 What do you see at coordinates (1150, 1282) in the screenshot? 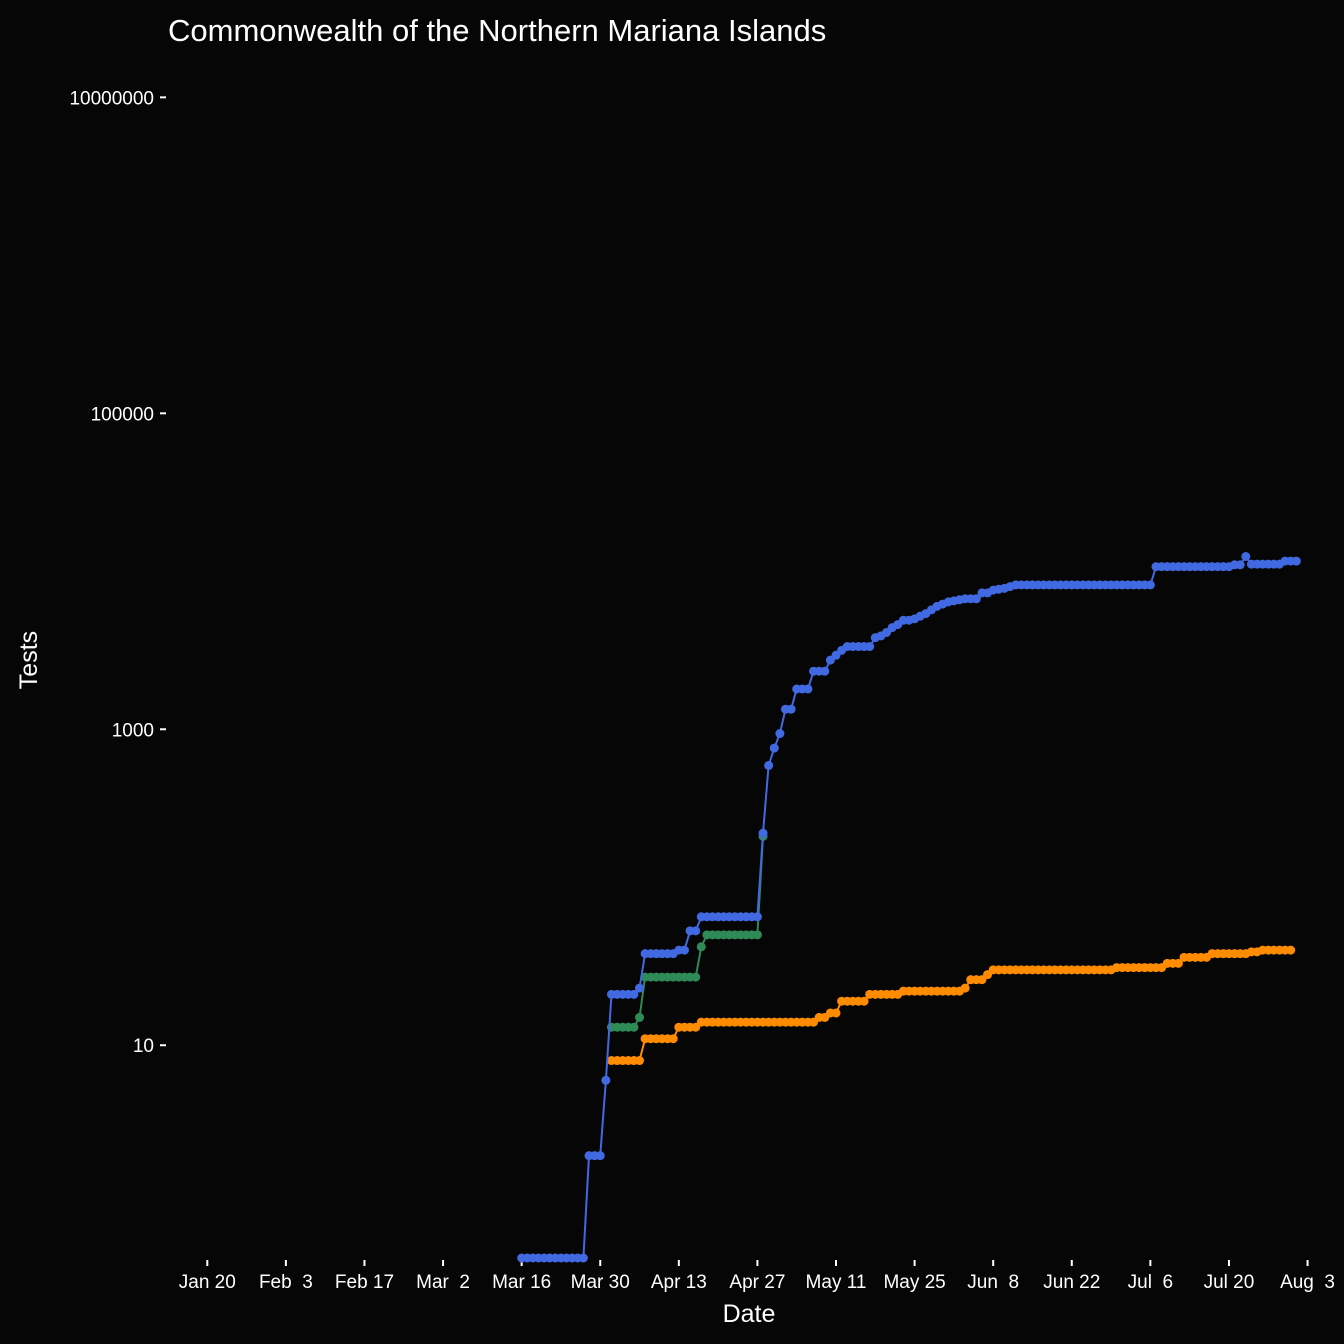
I see `x-tick-label: Jul 6` at bounding box center [1150, 1282].